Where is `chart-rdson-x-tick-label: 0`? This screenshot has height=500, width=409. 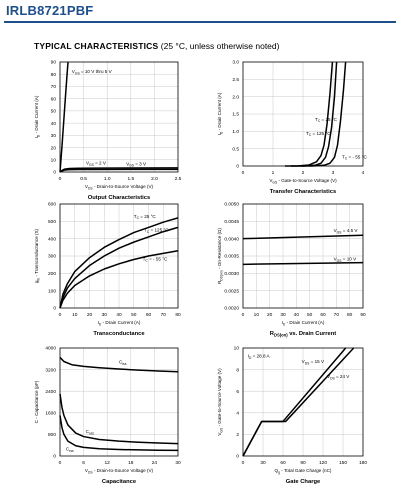 chart-rdson-x-tick-label: 0 is located at coordinates (243, 315).